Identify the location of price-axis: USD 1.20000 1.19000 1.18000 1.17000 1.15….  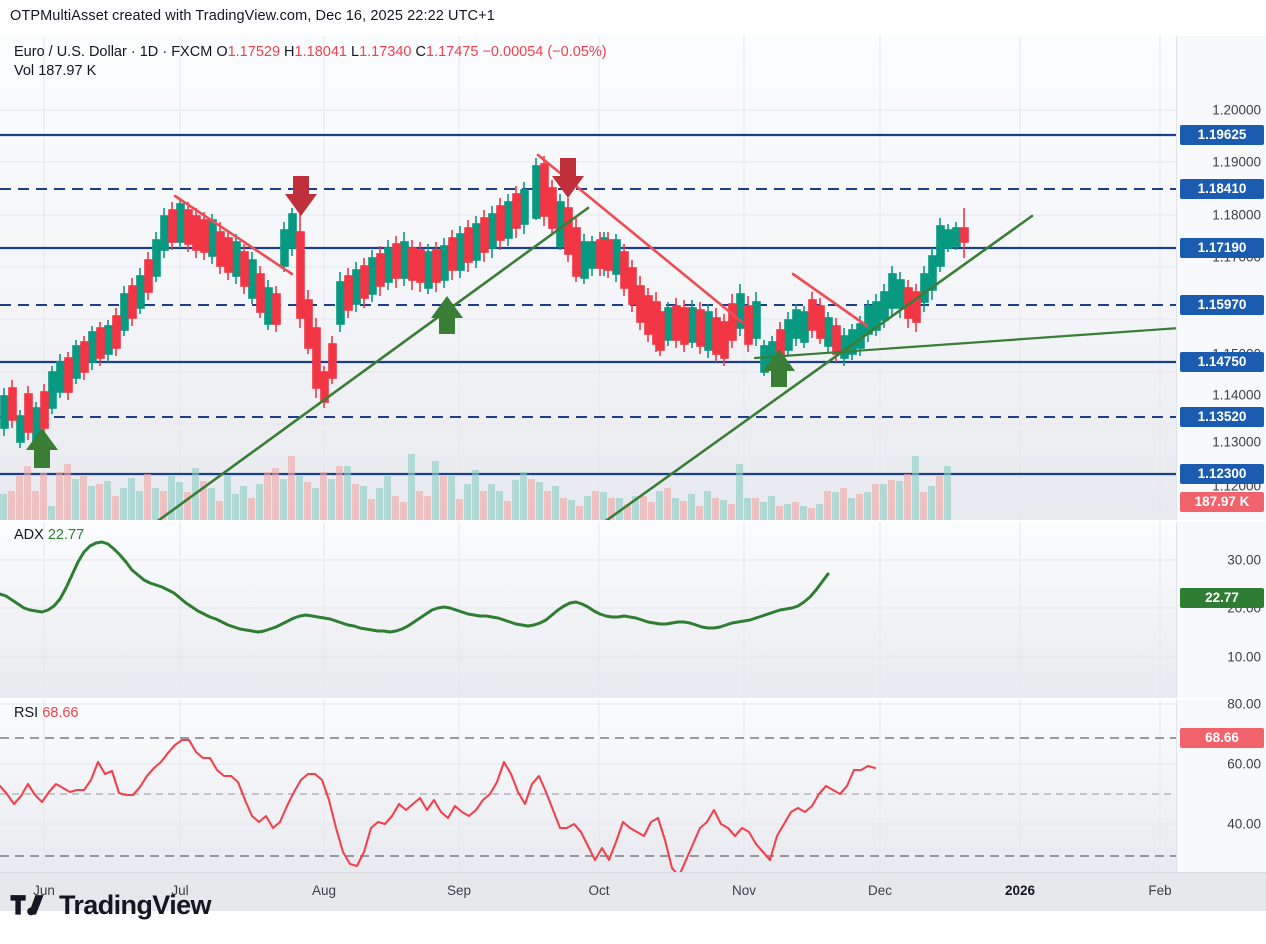
(1221, 289).